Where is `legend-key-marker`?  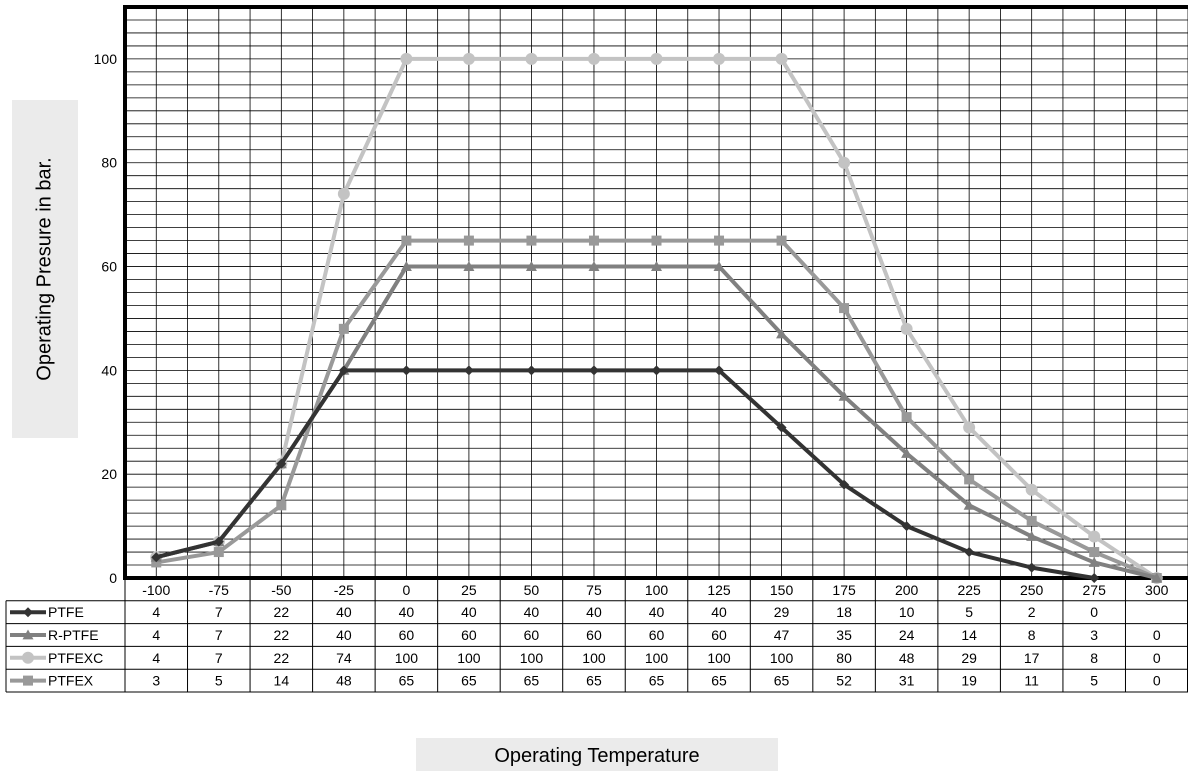
legend-key-marker is located at coordinates (28, 657).